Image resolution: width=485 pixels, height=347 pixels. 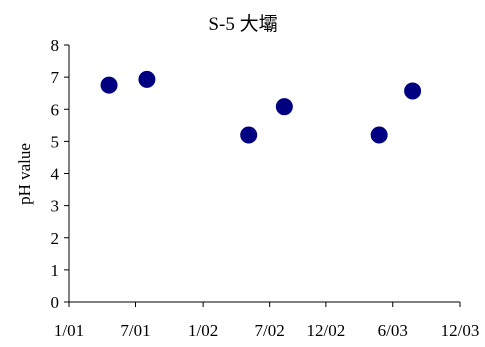 I want to click on y-tick-label: 6, so click(x=55, y=109).